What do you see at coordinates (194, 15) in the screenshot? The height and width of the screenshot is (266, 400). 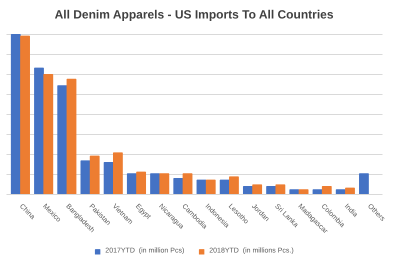 I see `chart-title: All Denim Apparels - US Imports To All Countries` at bounding box center [194, 15].